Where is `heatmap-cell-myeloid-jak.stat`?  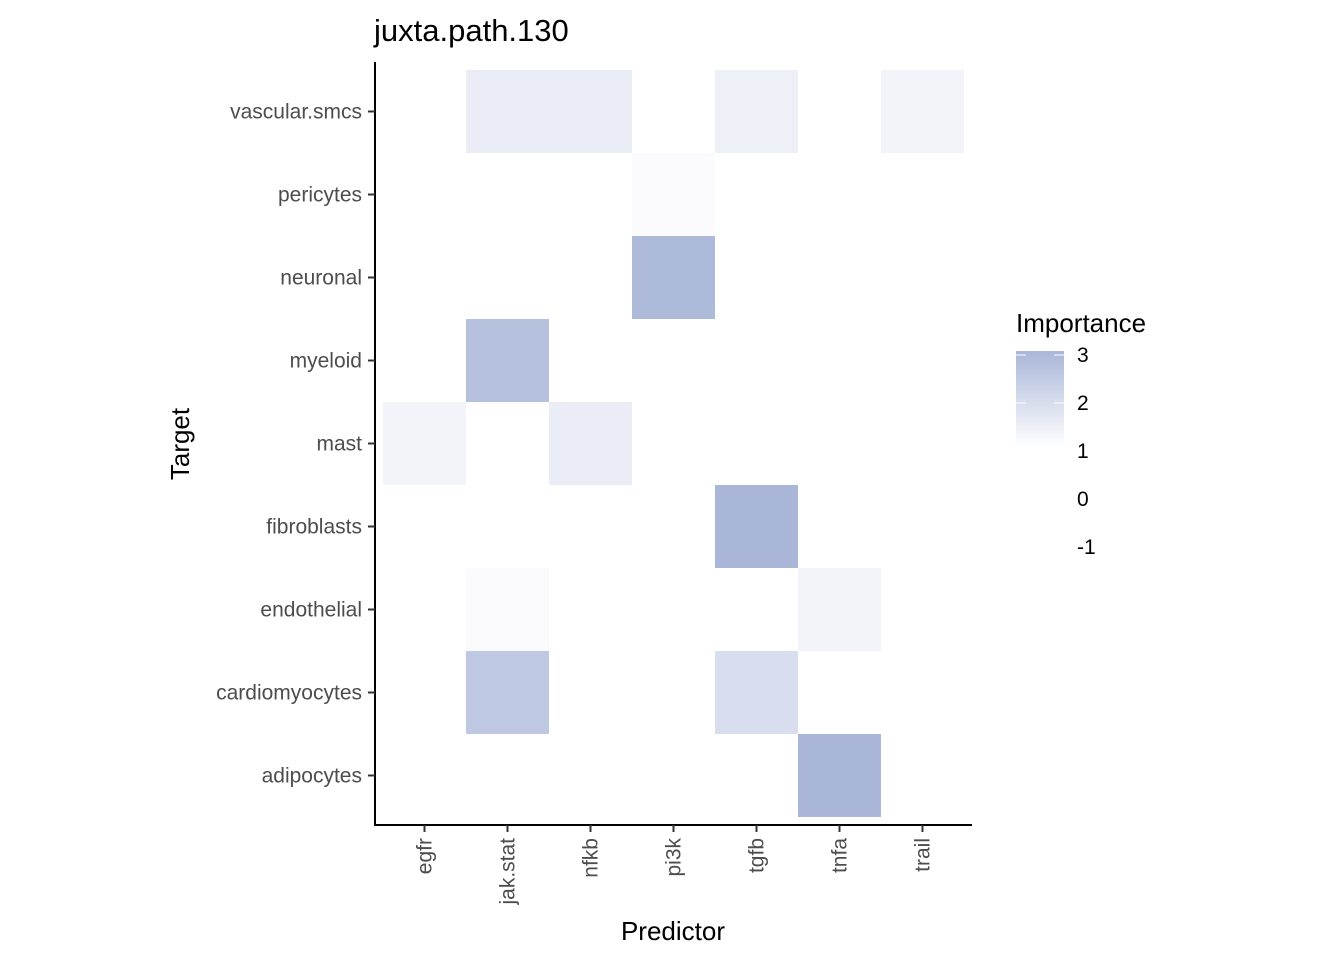
heatmap-cell-myeloid-jak.stat is located at coordinates (507, 360).